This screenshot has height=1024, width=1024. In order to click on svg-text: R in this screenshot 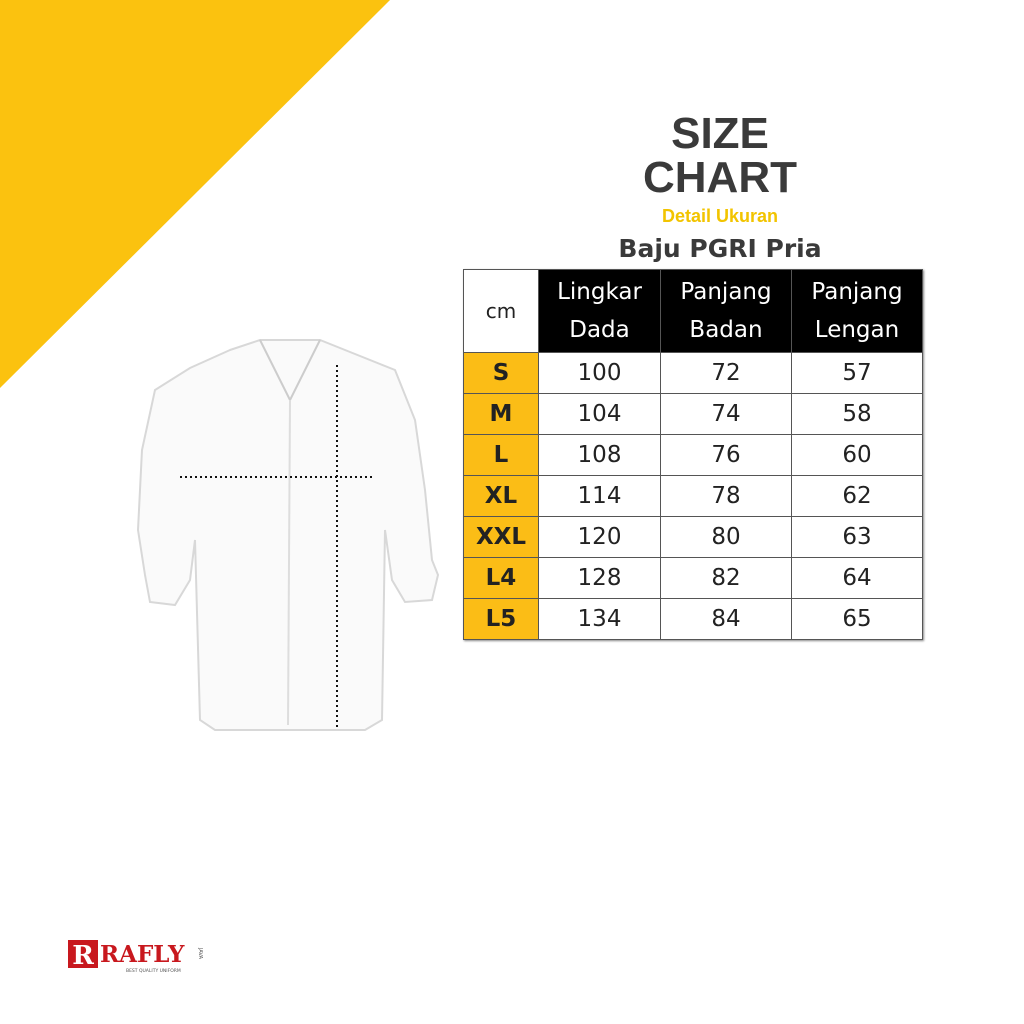, I will do `click(83, 956)`.